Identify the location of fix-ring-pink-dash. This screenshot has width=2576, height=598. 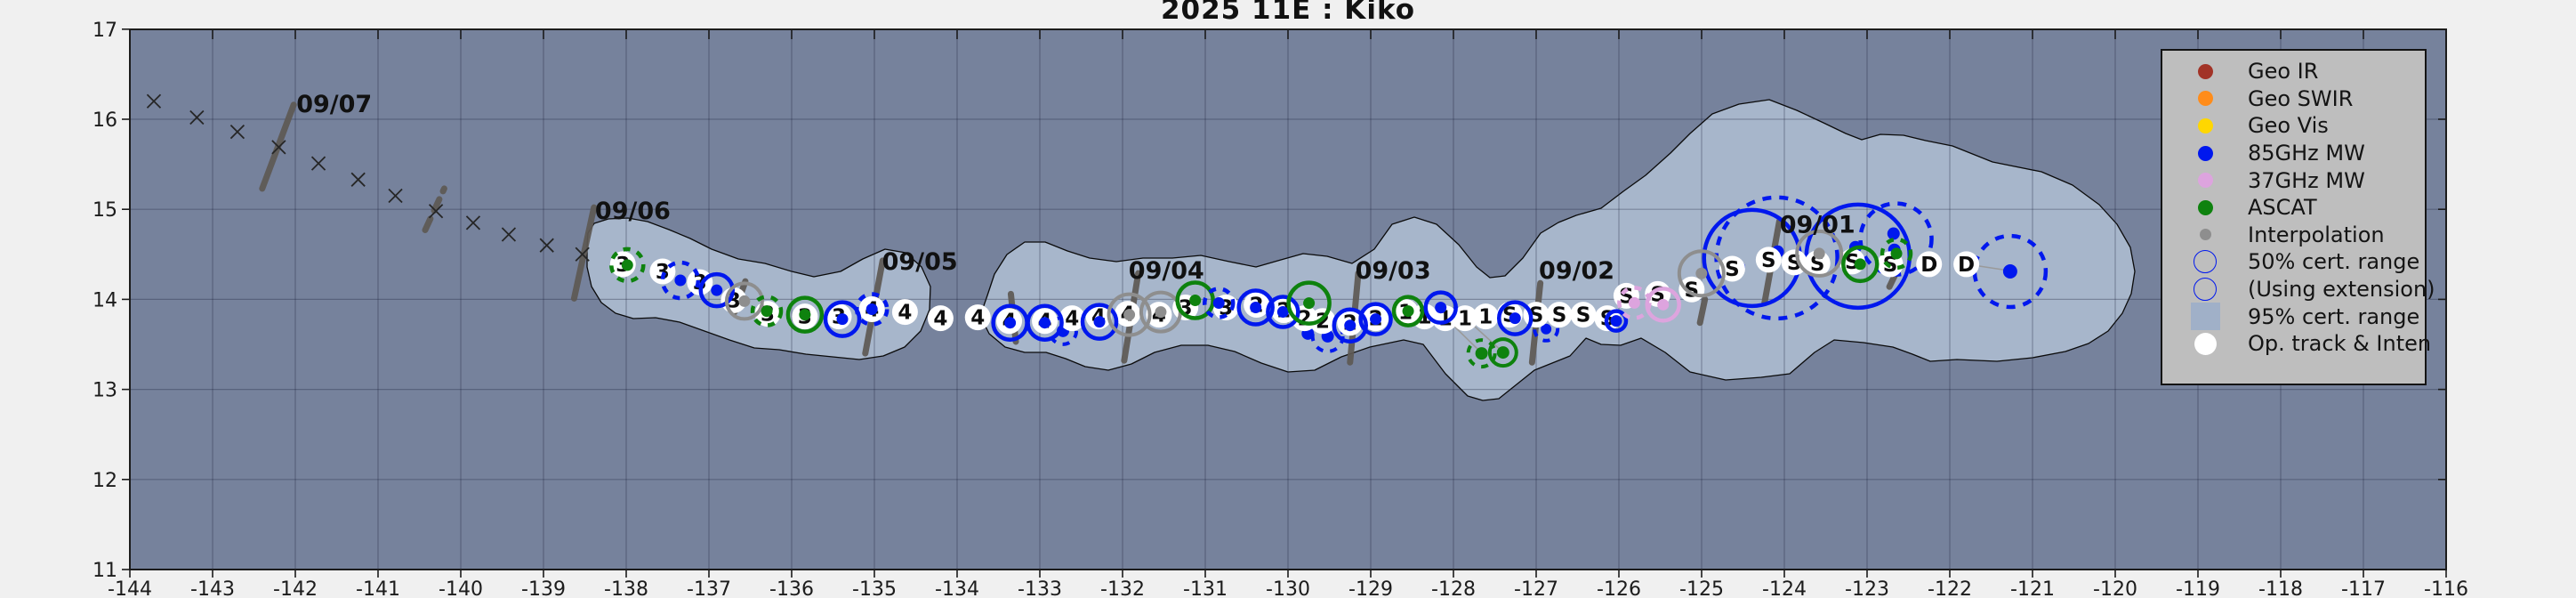
(1634, 303).